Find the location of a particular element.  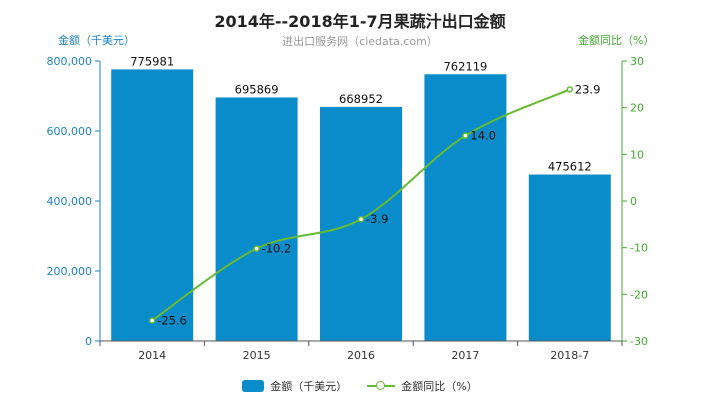

x-tick-label: 2017 is located at coordinates (465, 355).